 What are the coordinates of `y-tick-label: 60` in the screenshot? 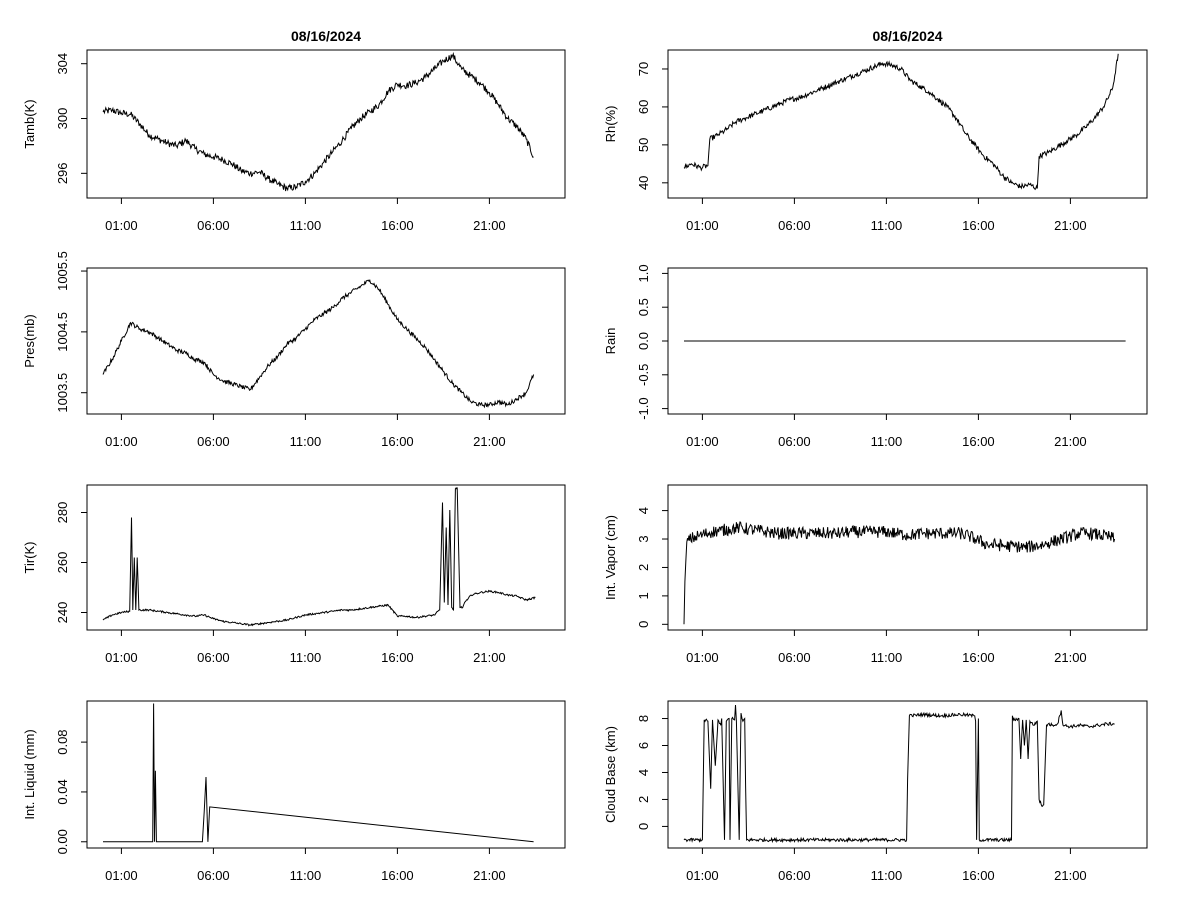 It's located at (643, 107).